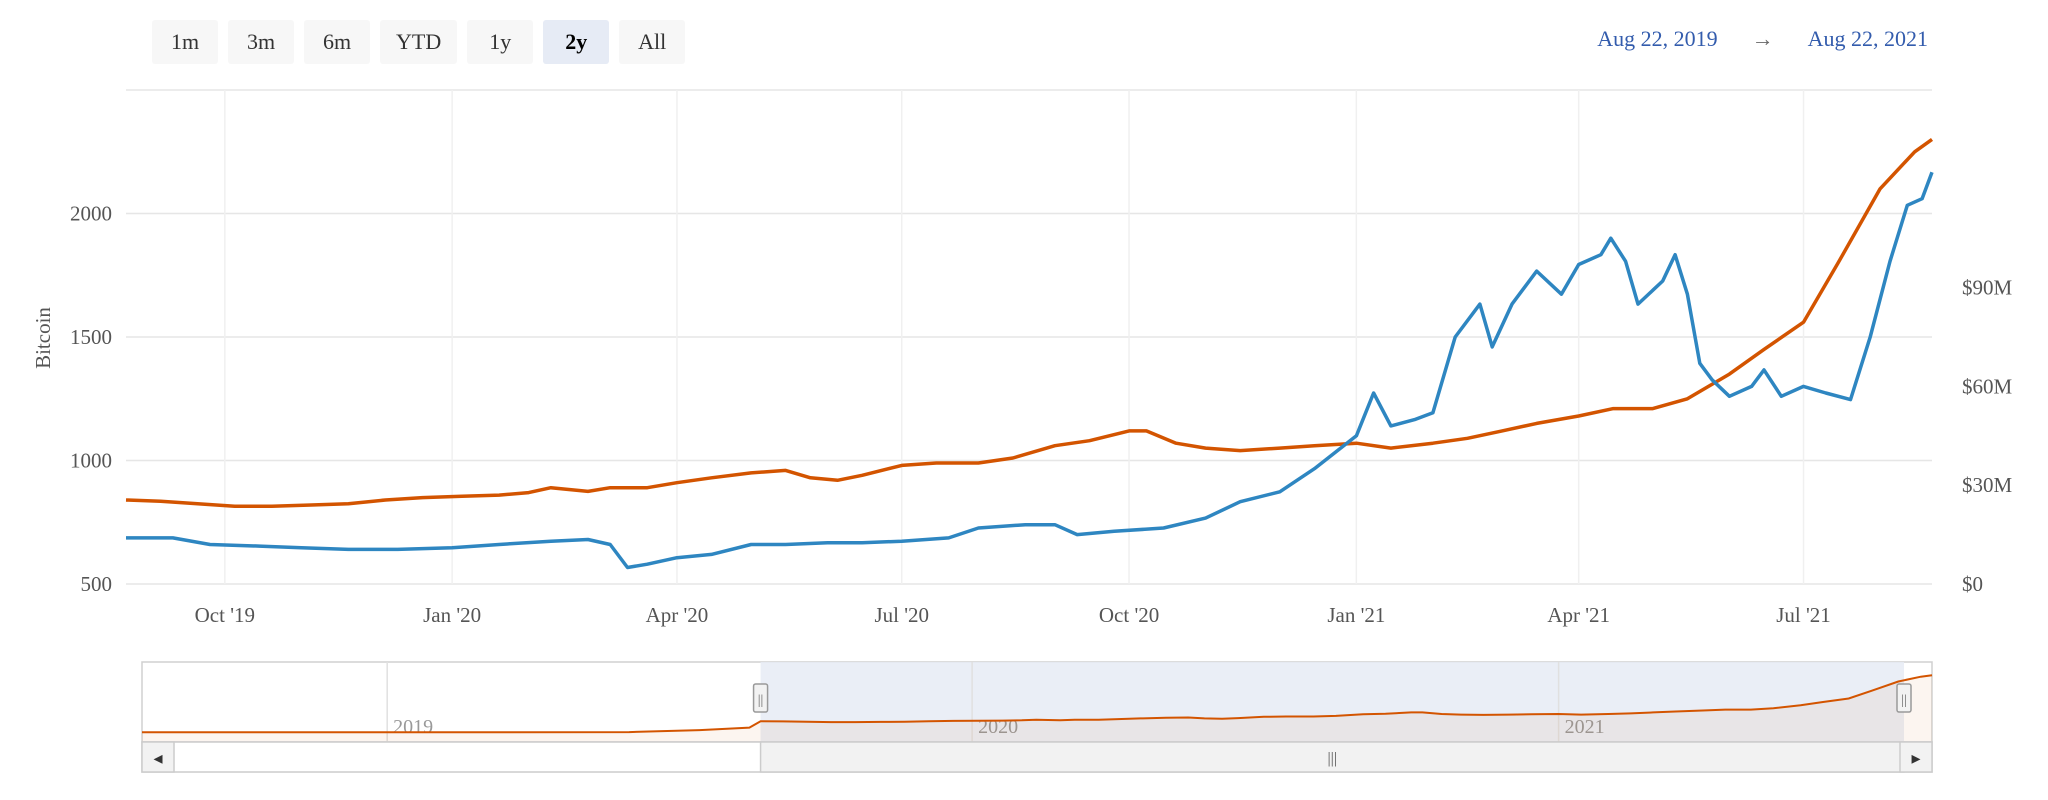 This screenshot has height=800, width=2048. What do you see at coordinates (91, 214) in the screenshot?
I see `left-tick-label: 2000` at bounding box center [91, 214].